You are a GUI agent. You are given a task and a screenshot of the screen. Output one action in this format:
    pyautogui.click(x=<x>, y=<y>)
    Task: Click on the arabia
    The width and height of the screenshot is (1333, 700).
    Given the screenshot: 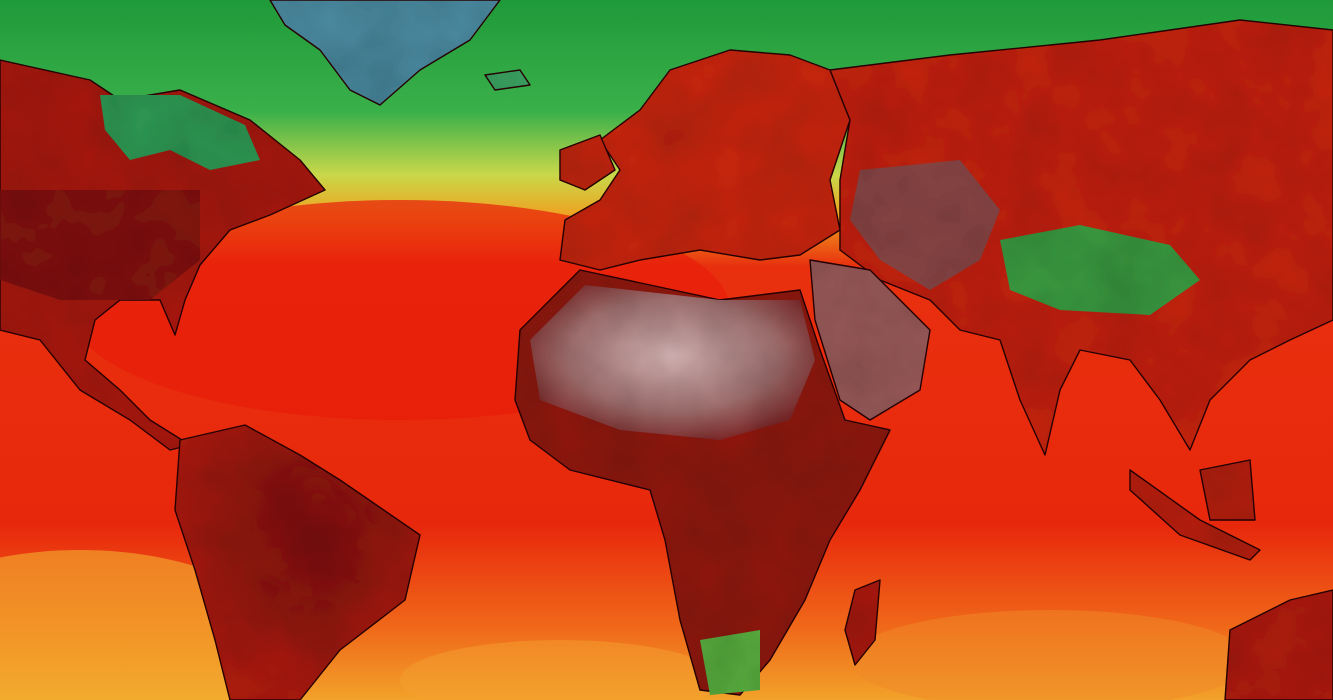 What is the action you would take?
    pyautogui.click(x=870, y=340)
    